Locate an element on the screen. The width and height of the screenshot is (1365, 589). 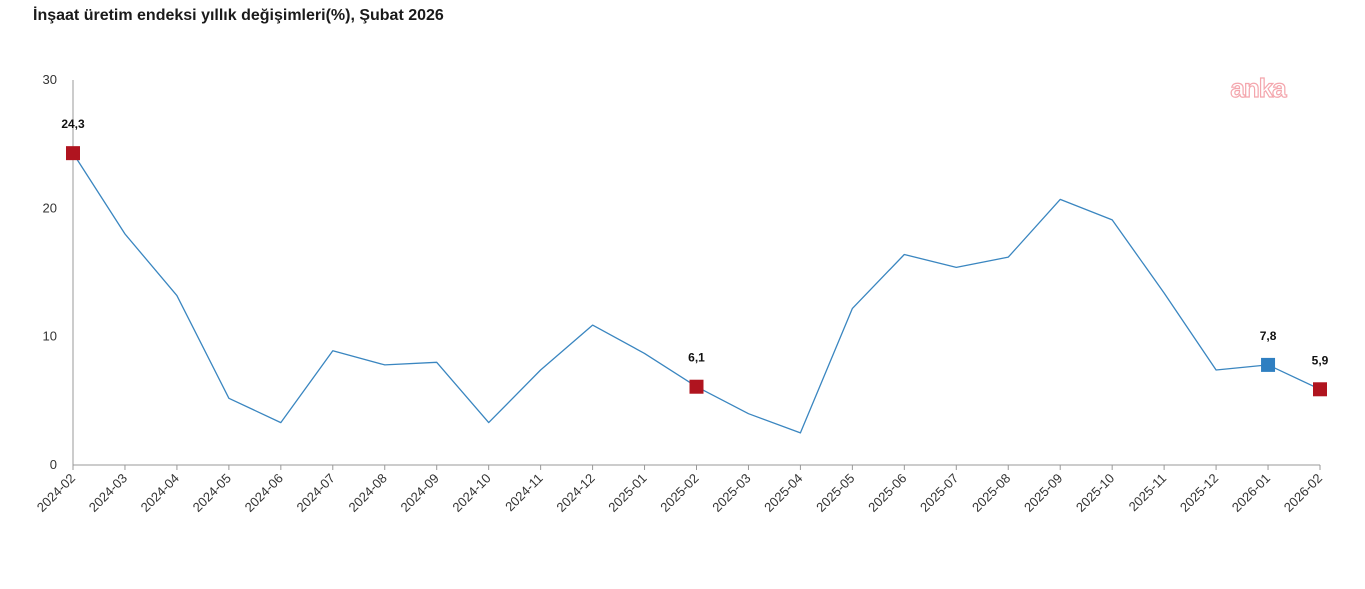
x-tick-label: 2025-02 is located at coordinates (679, 493).